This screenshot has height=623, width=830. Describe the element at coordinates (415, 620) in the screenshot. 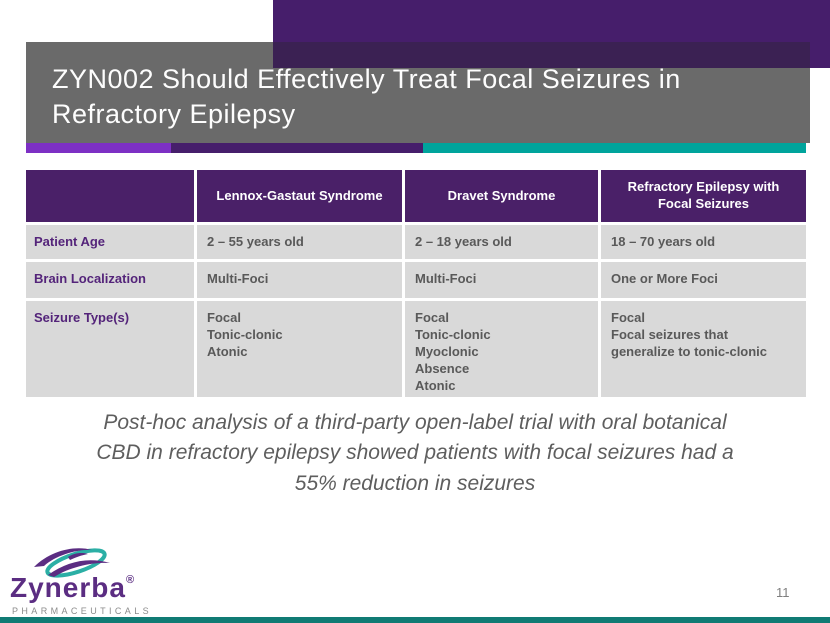

I see `bottom-teal-bar` at that location.